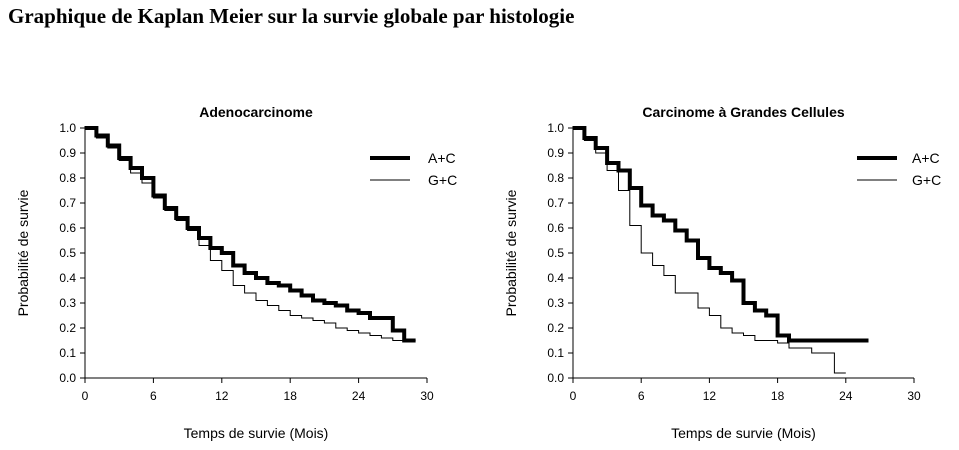  I want to click on chart-1-y-tick-label: 0.6, so click(67, 228).